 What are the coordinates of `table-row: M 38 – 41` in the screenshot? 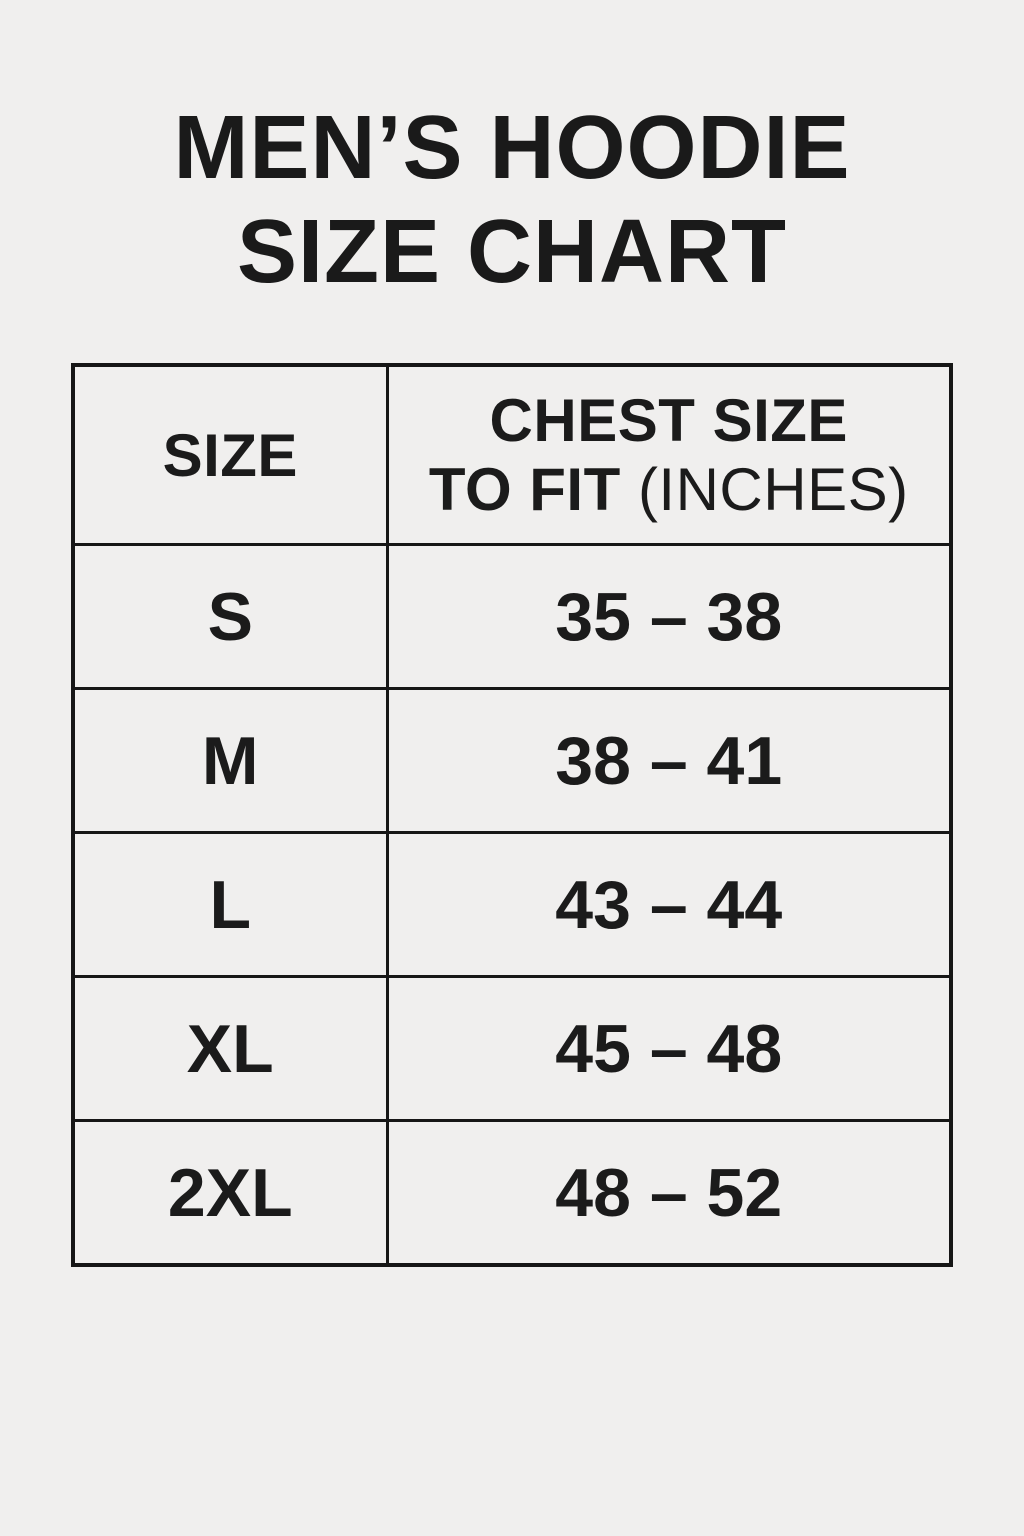 It's located at (512, 761).